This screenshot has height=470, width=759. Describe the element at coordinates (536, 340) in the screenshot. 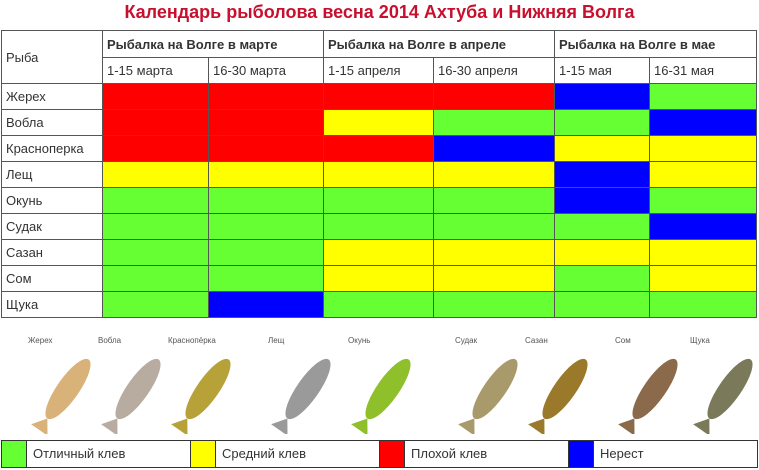

I see `fish-image-label: Сазан` at that location.